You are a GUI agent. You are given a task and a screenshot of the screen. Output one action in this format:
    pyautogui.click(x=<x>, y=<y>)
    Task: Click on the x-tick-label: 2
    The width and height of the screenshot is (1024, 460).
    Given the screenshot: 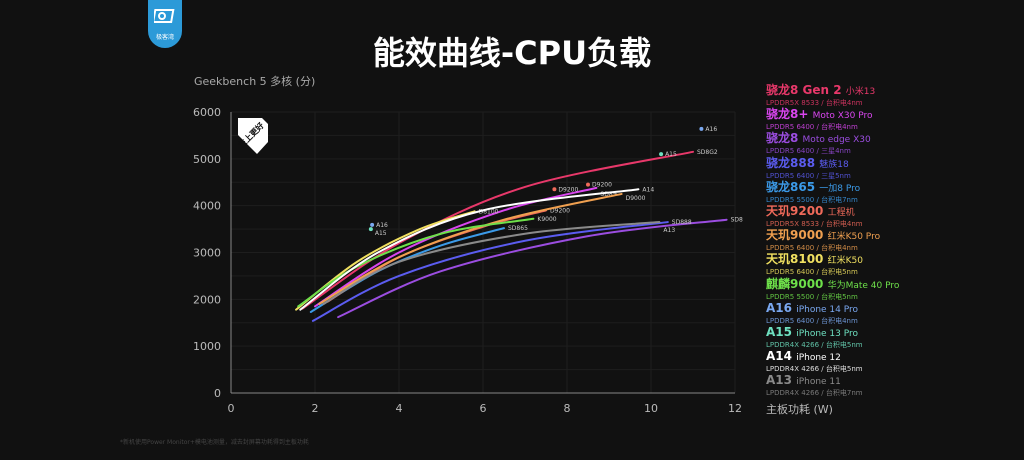 What is the action you would take?
    pyautogui.click(x=315, y=408)
    